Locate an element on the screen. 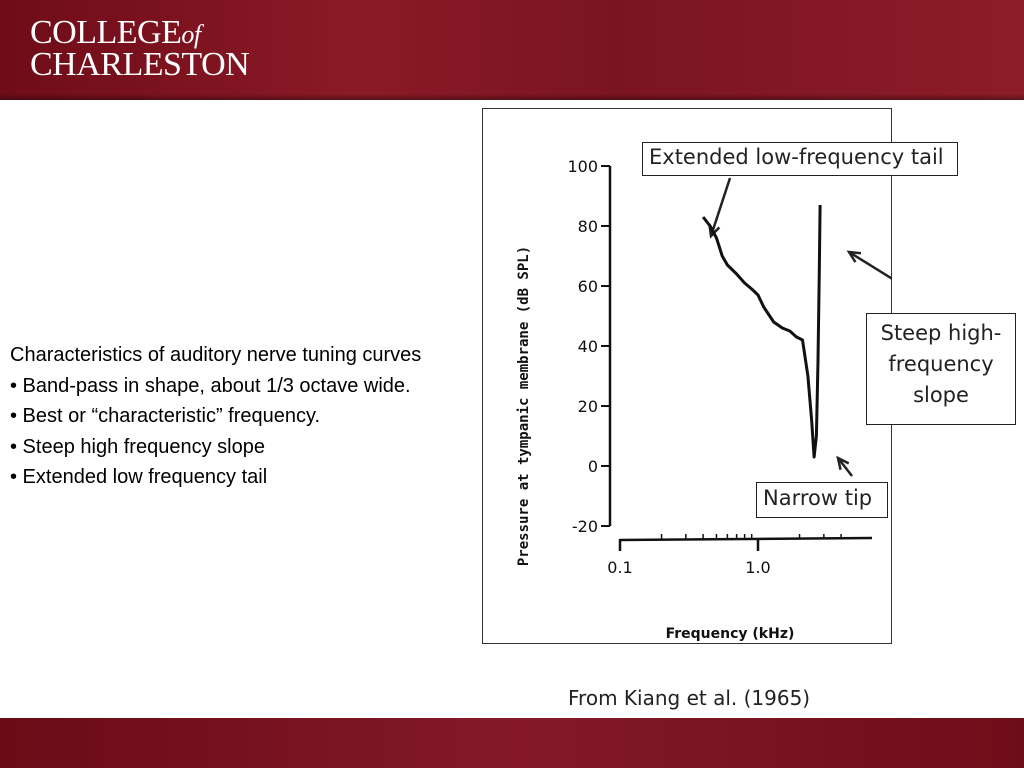 The width and height of the screenshot is (1024, 768). y-tick-label: 20 is located at coordinates (588, 406).